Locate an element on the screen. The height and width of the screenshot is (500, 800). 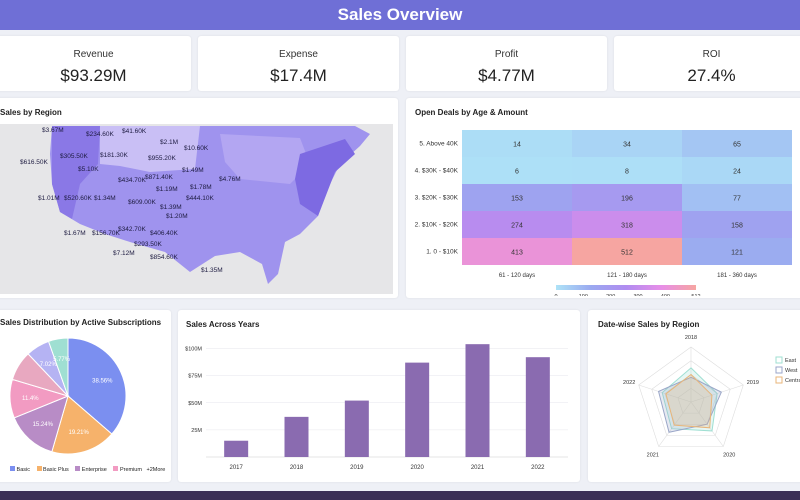
legend-item-enterprise: Enterprise is located at coordinates (91, 469).